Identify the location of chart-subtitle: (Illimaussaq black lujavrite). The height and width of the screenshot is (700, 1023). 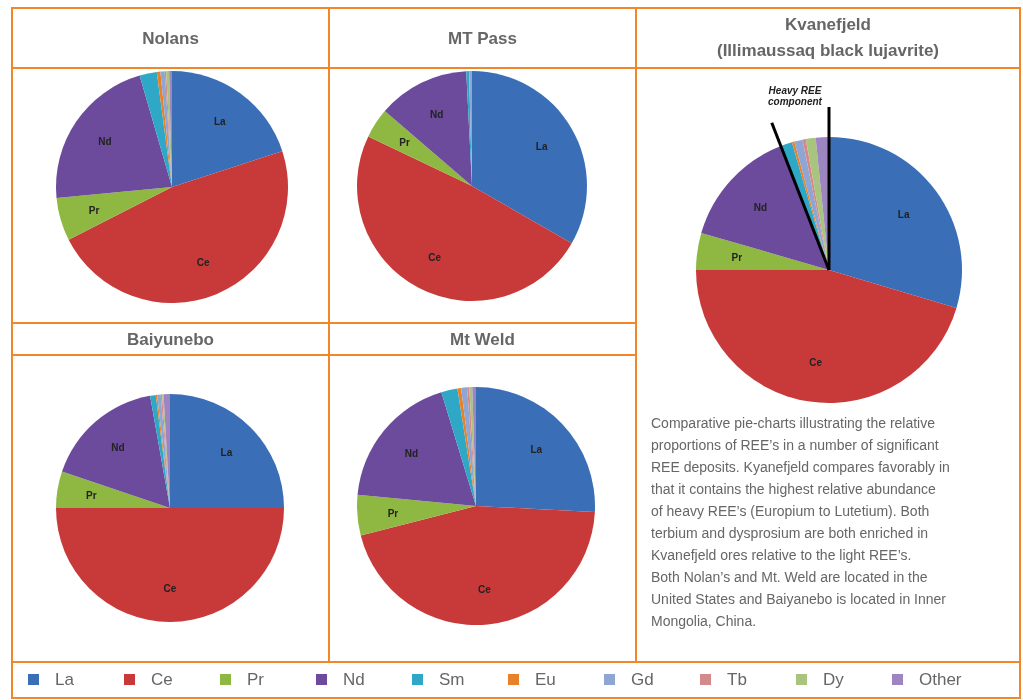
(828, 50).